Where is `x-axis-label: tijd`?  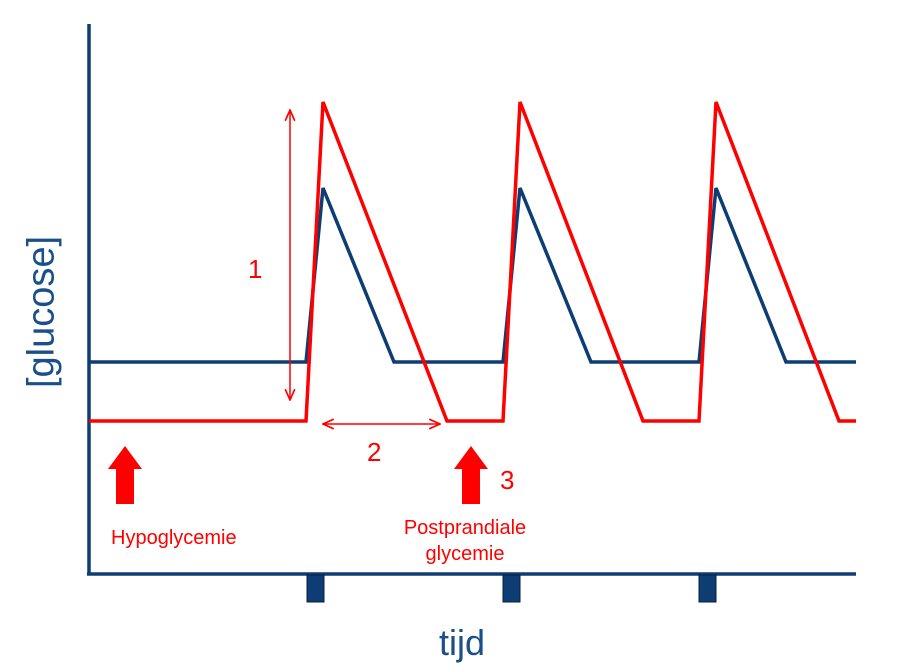
x-axis-label: tijd is located at coordinates (462, 642).